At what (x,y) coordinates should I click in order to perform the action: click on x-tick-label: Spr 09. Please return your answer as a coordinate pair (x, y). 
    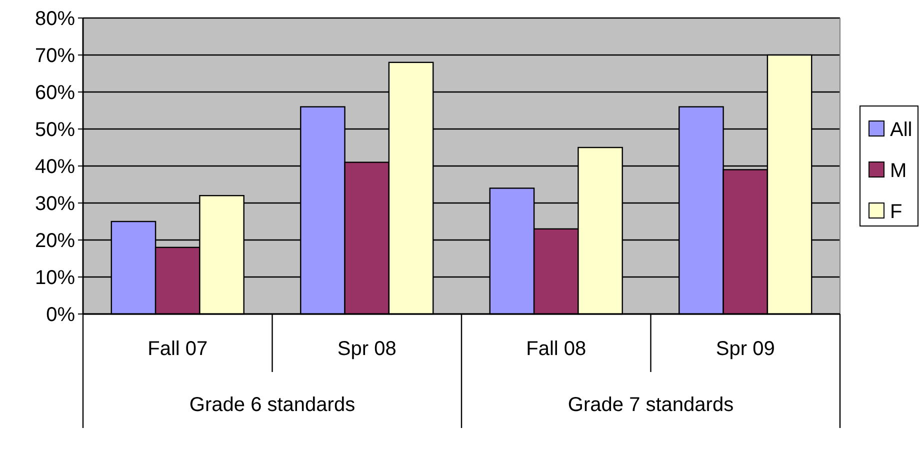
    Looking at the image, I should click on (745, 349).